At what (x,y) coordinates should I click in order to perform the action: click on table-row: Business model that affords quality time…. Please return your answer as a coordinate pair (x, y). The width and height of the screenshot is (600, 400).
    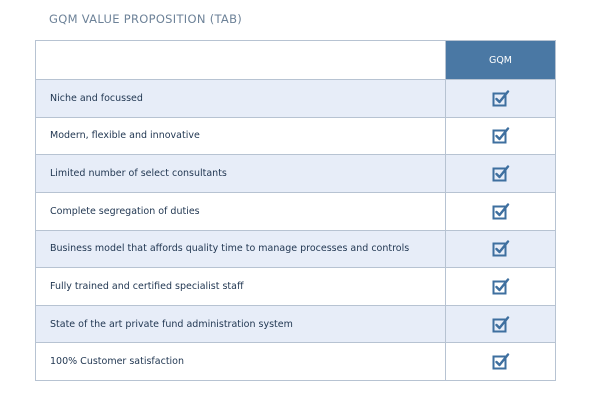
    Looking at the image, I should click on (295, 248).